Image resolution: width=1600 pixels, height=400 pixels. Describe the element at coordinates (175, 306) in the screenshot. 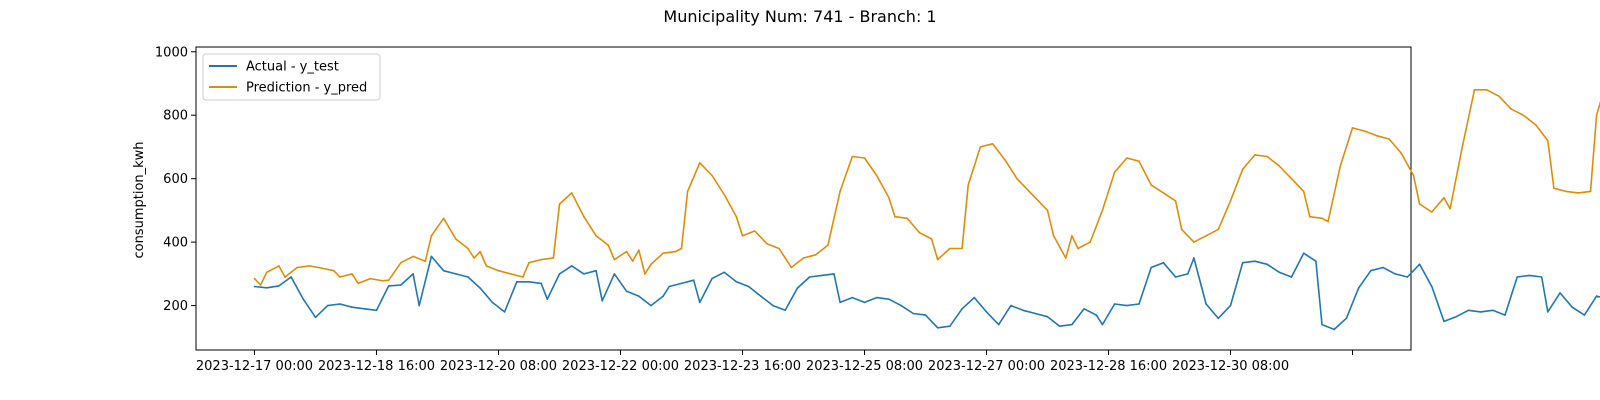

I see `y-tick-label: 200` at that location.